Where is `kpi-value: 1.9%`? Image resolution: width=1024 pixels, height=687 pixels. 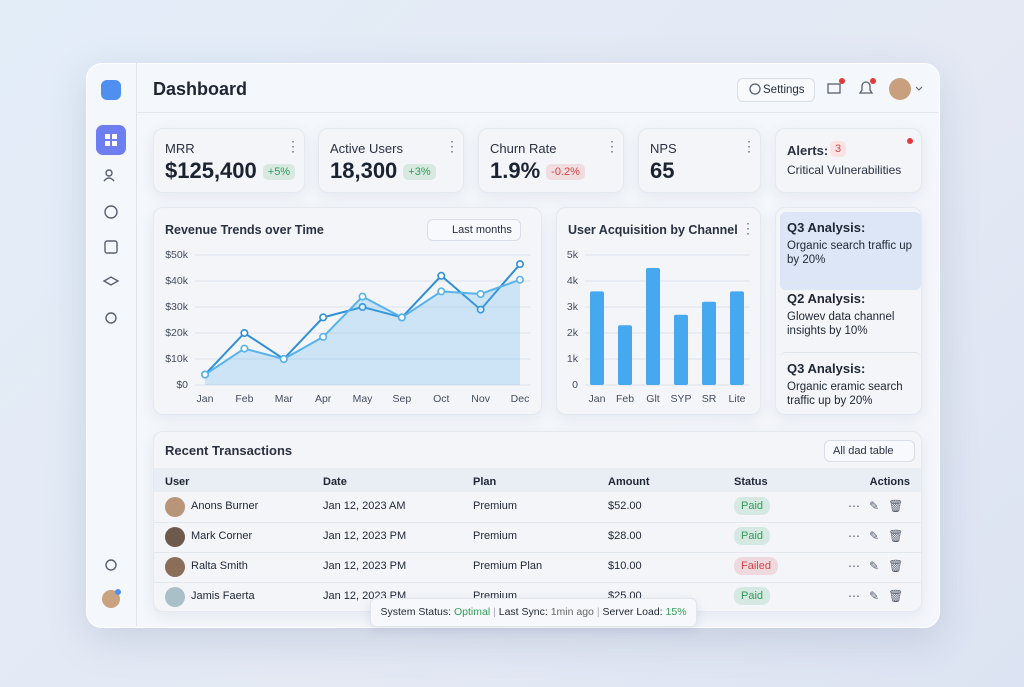
kpi-value: 1.9% is located at coordinates (515, 170).